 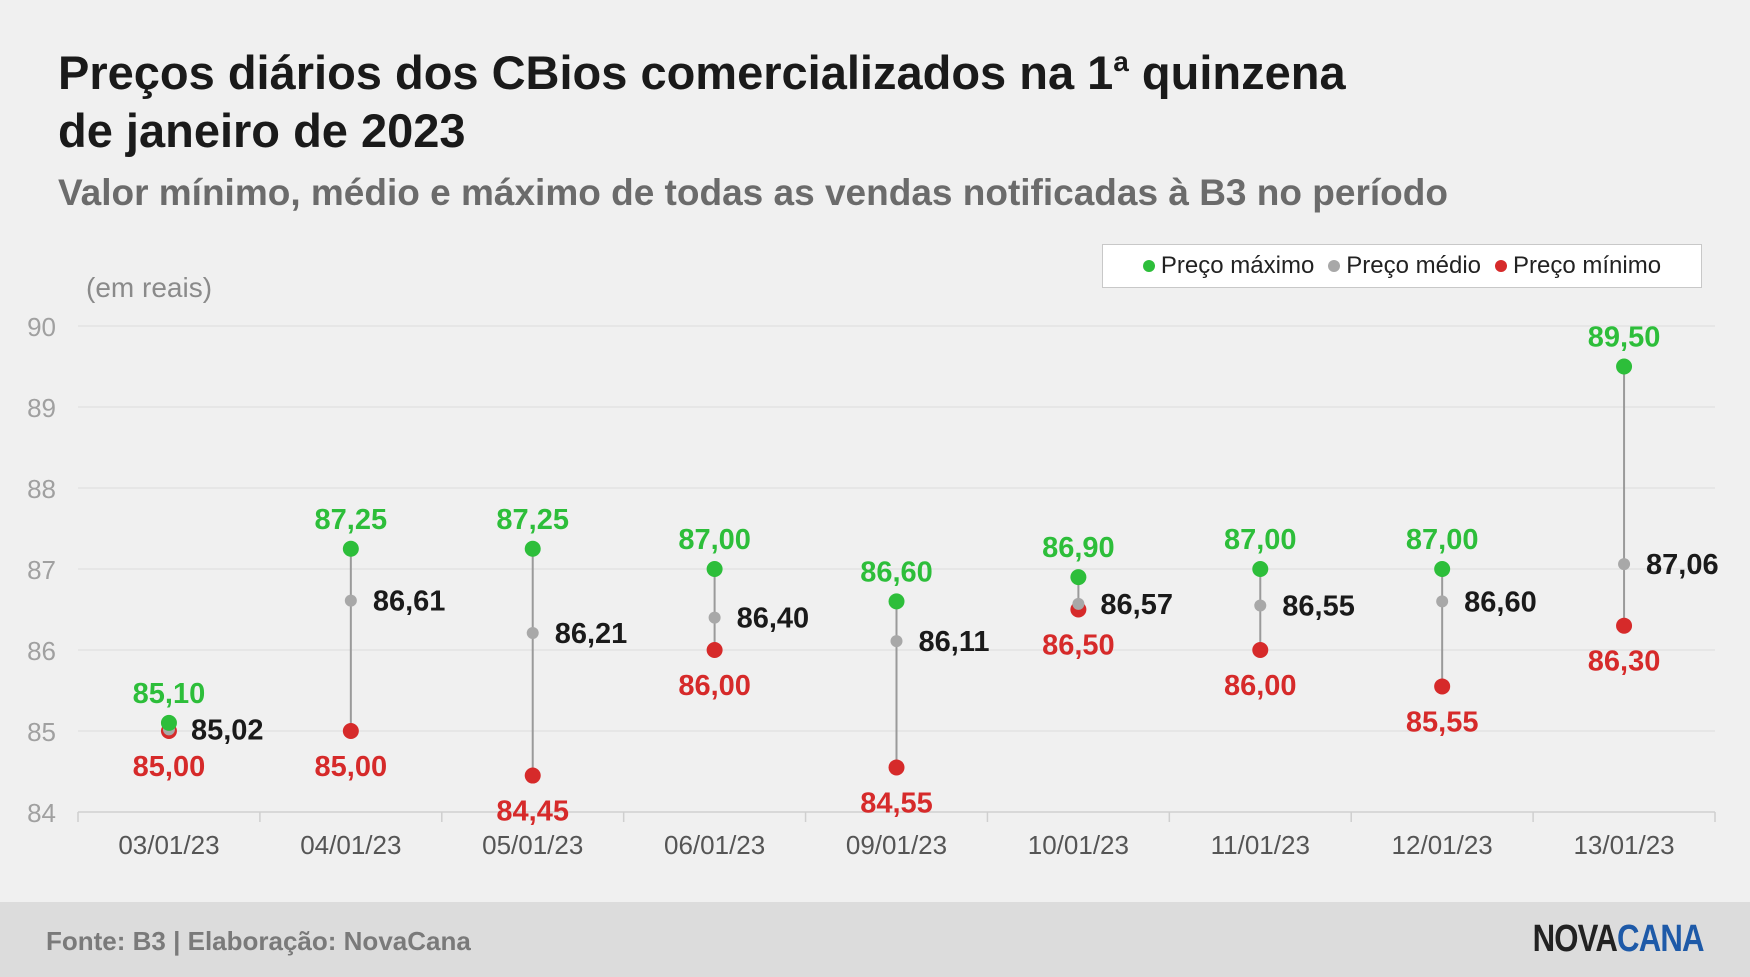 What do you see at coordinates (1442, 845) in the screenshot?
I see `x-tick-label: 12/01/23` at bounding box center [1442, 845].